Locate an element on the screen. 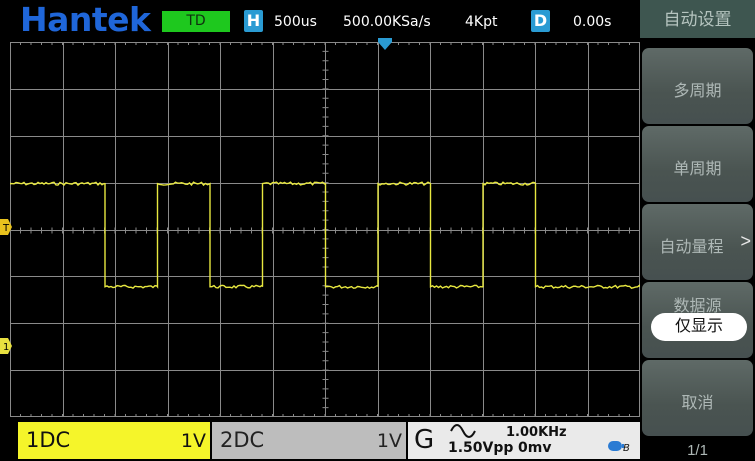  timebase-readout: 500us is located at coordinates (295, 22).